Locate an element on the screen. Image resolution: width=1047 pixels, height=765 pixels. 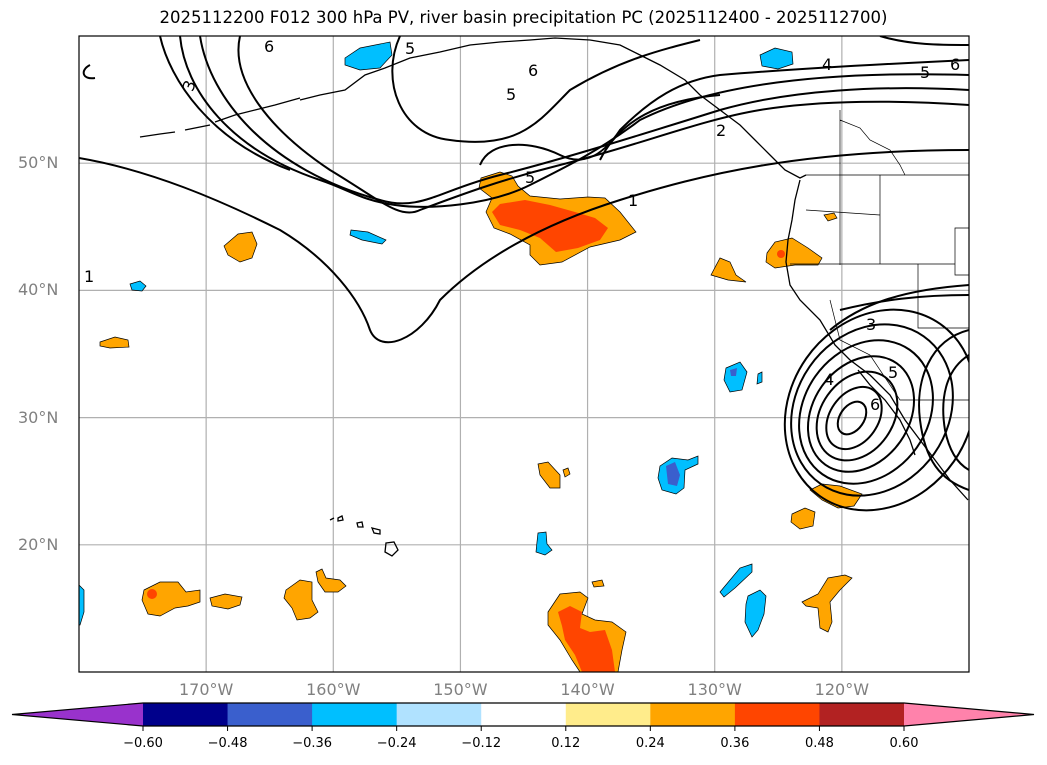
colorbar-extend-low is located at coordinates (77, 714).